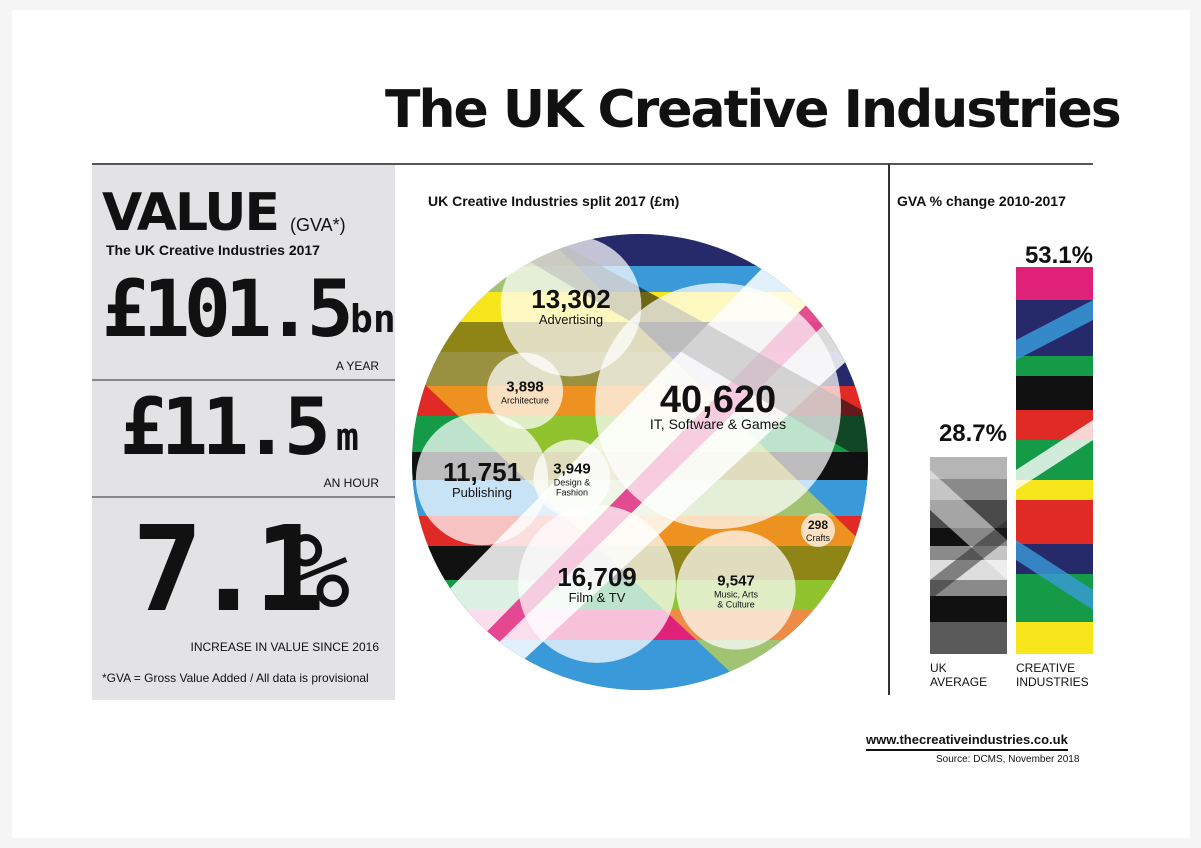  Describe the element at coordinates (357, 366) in the screenshot. I see `annual-label: A YEAR` at that location.